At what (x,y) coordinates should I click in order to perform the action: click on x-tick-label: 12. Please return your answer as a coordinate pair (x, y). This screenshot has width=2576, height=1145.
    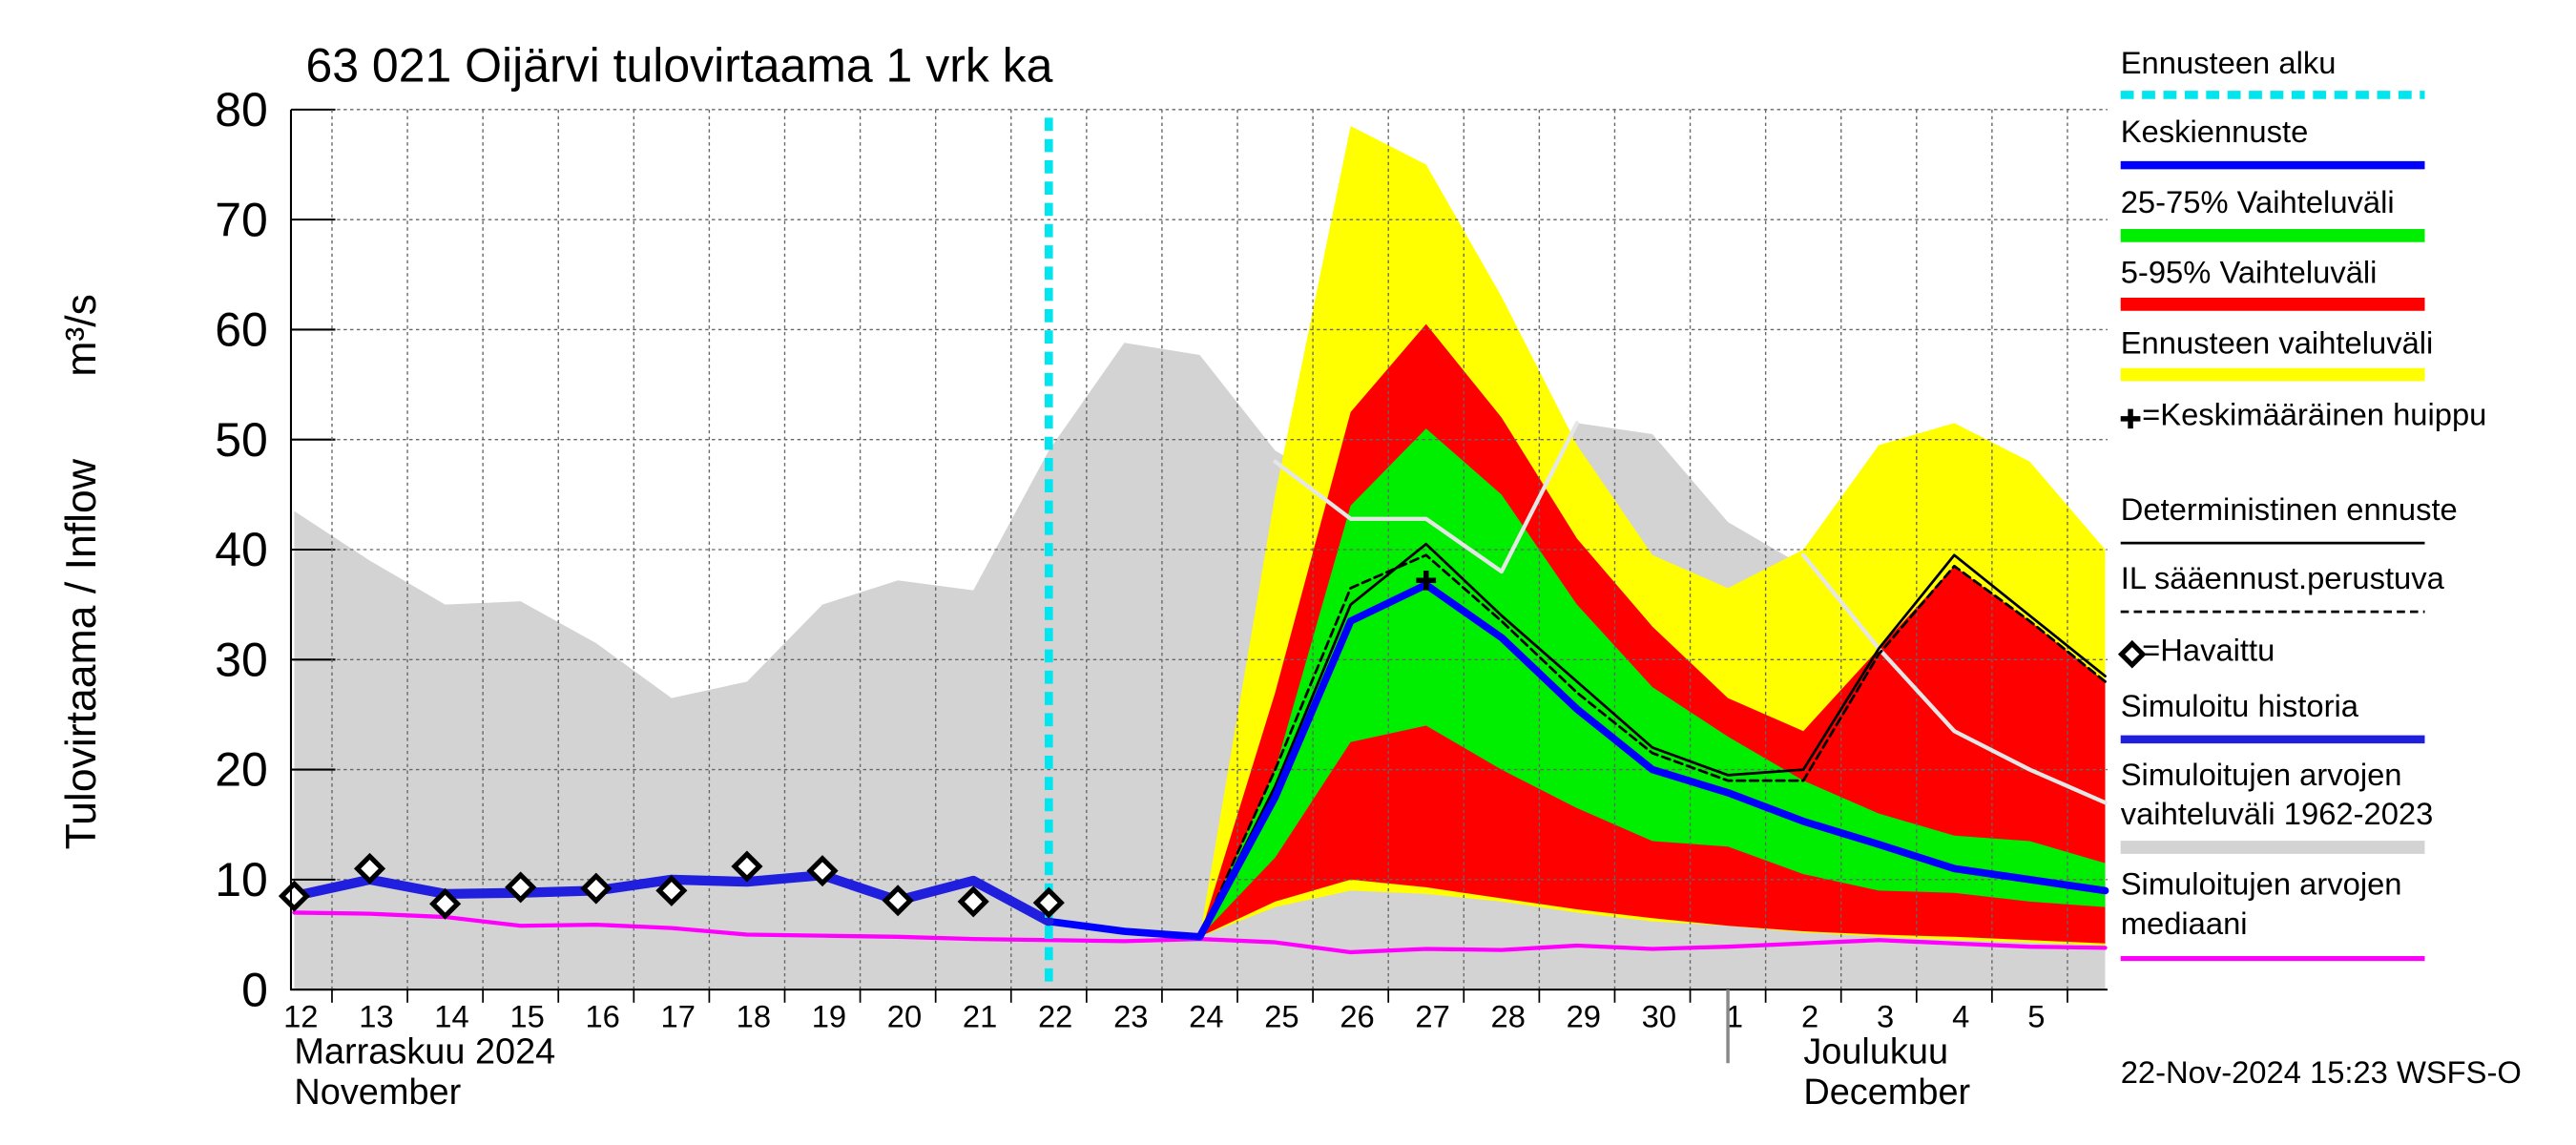
    Looking at the image, I should click on (300, 1017).